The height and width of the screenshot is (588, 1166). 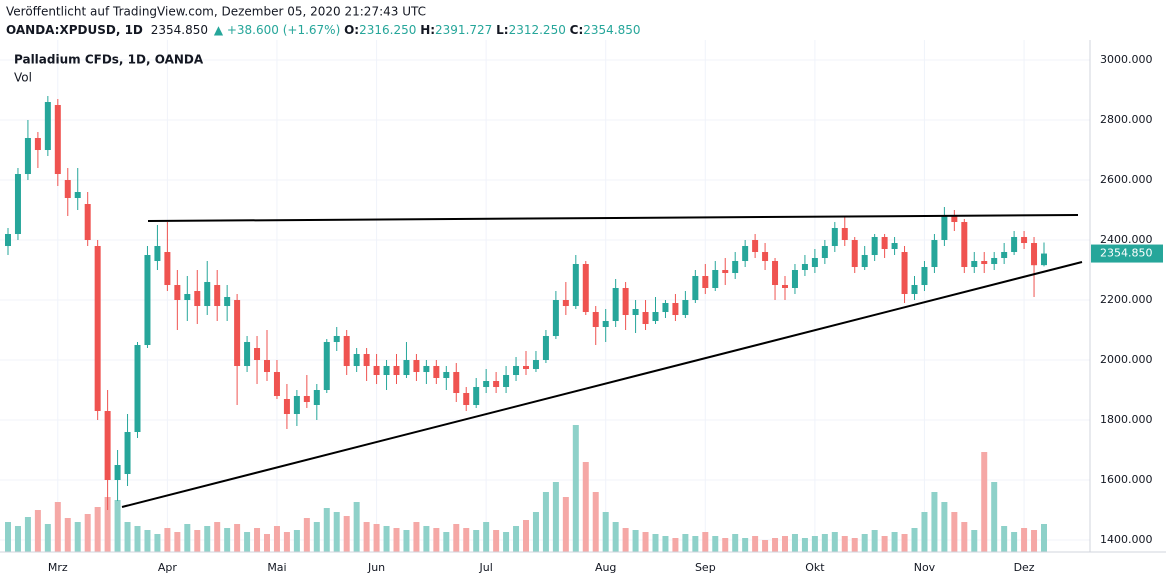 What do you see at coordinates (74, 30) in the screenshot?
I see `symbol: OANDA:XPDUSD, 1D` at bounding box center [74, 30].